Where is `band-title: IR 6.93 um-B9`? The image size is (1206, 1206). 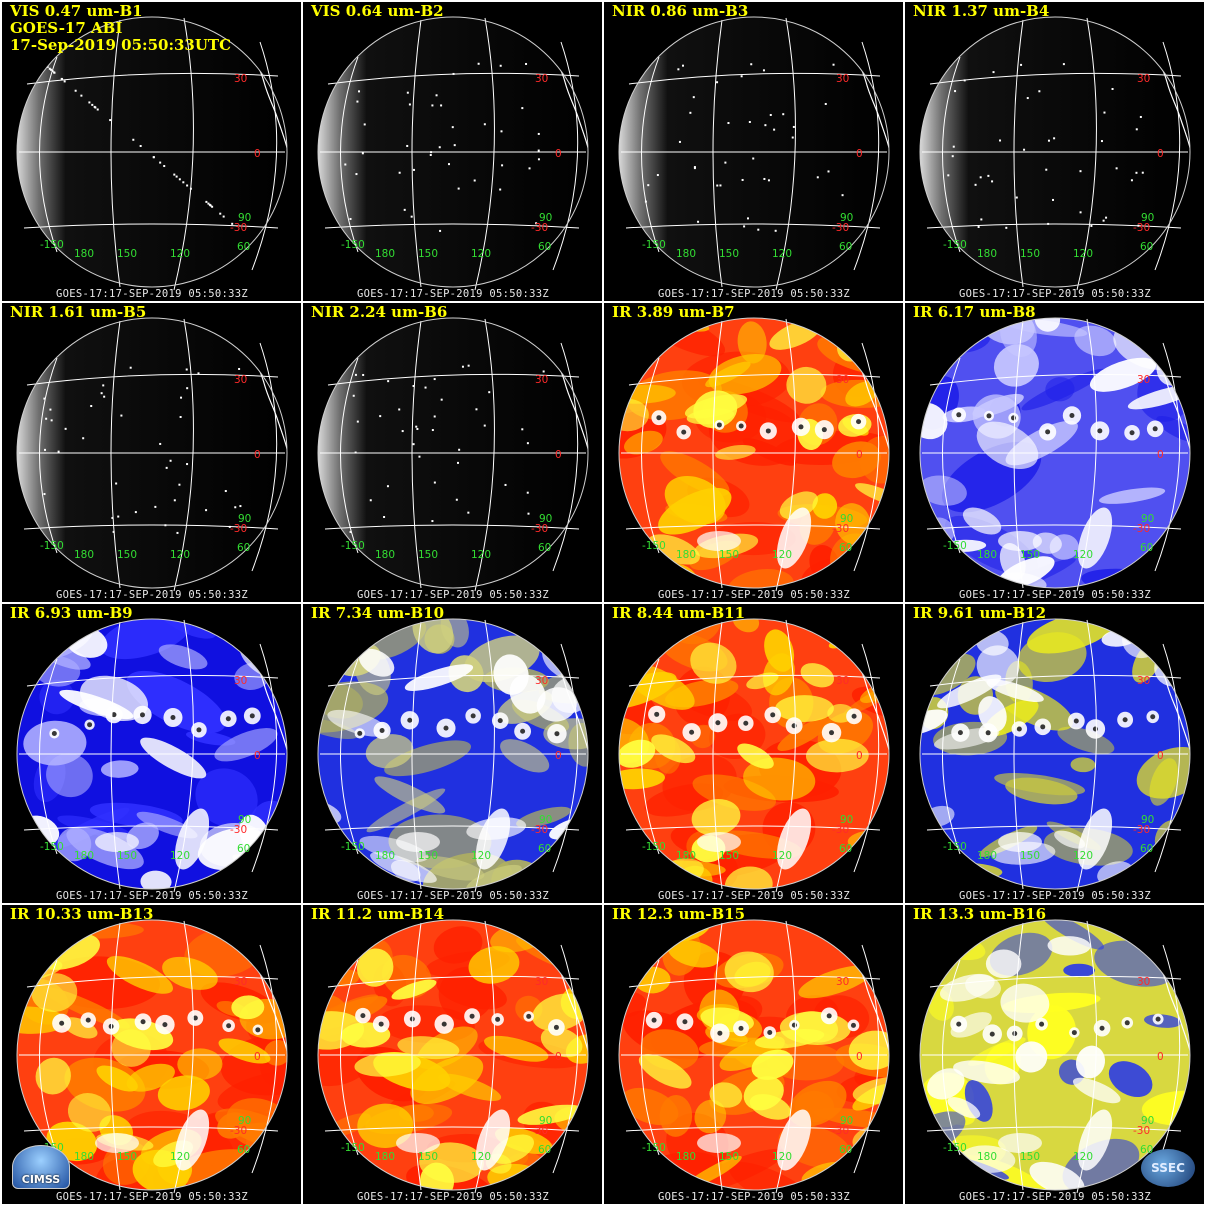 band-title: IR 6.93 um-B9 is located at coordinates (71, 613).